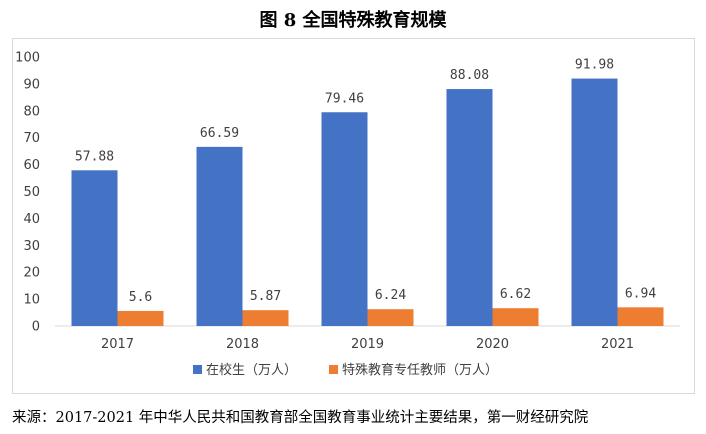  Describe the element at coordinates (27, 58) in the screenshot. I see `y-tick-label: 100` at that location.